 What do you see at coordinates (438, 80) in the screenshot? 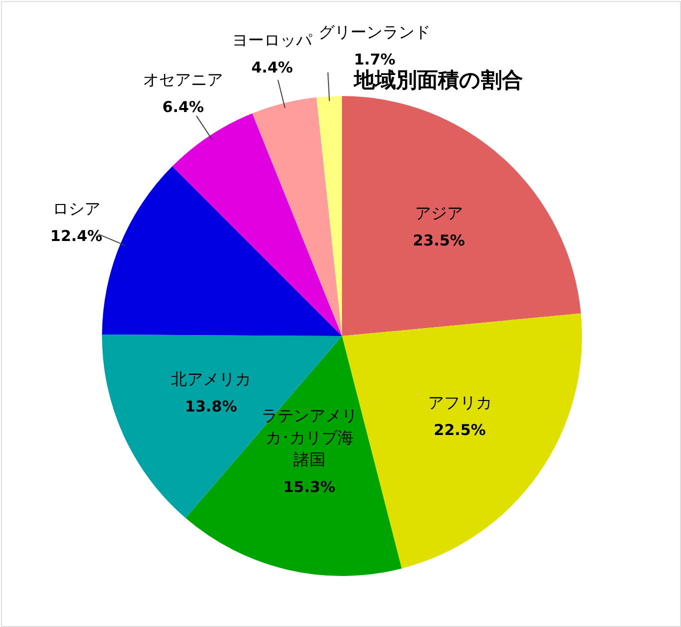
I see `text: 地域別面積の割合` at bounding box center [438, 80].